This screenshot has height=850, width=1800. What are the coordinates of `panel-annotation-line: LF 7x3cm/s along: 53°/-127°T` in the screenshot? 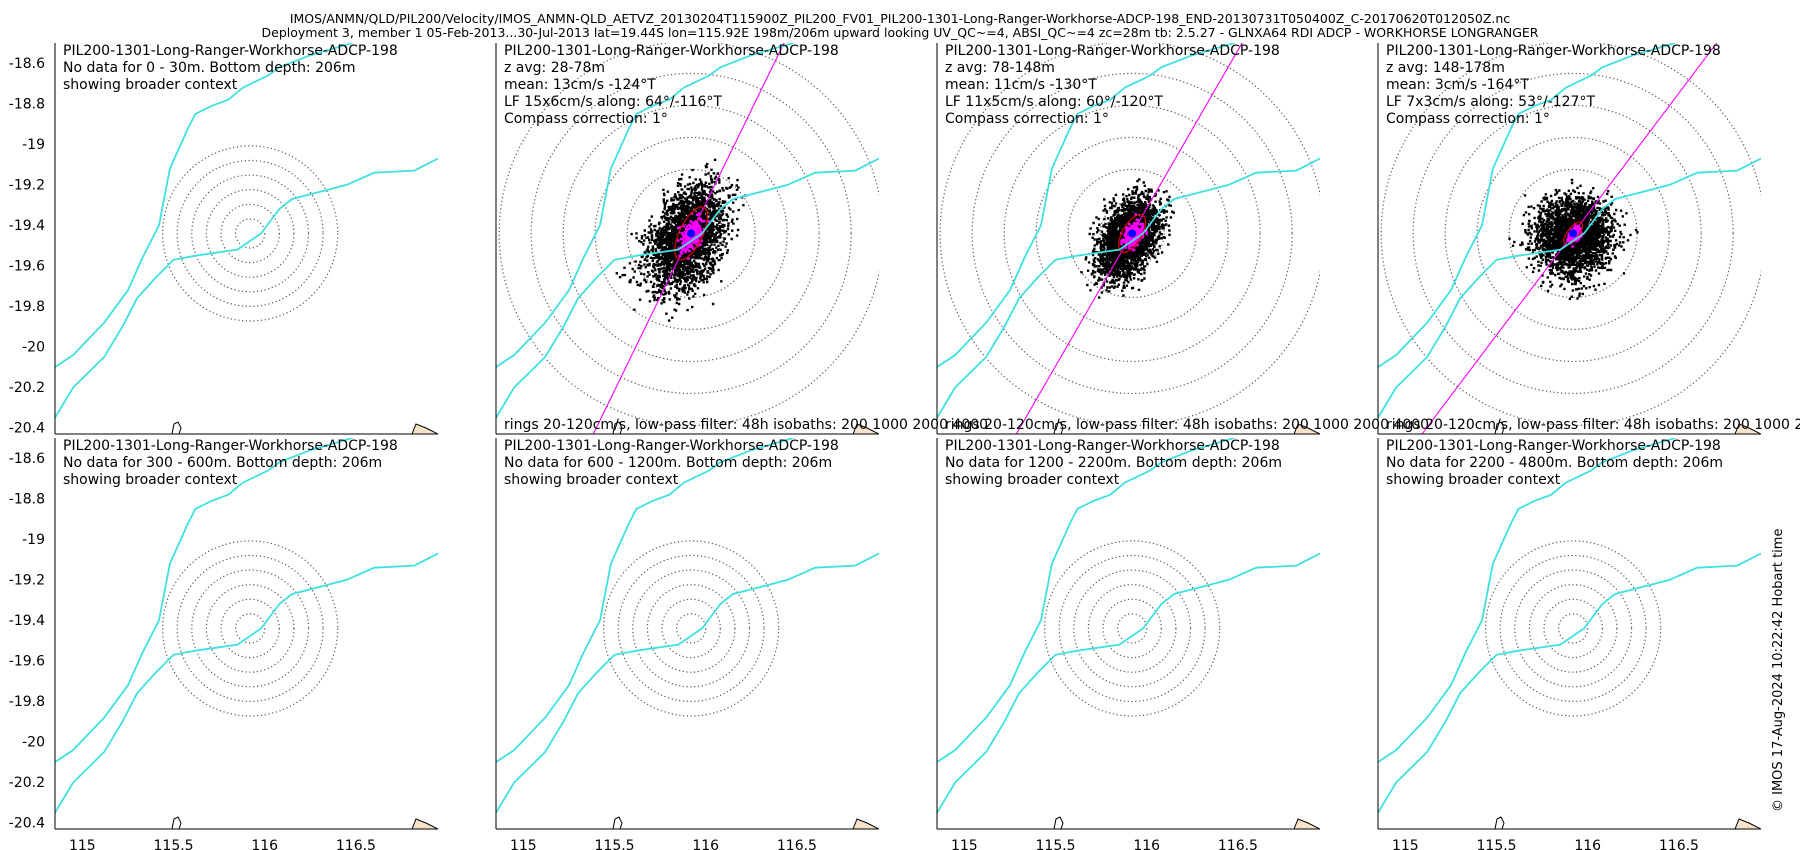 It's located at (1490, 102).